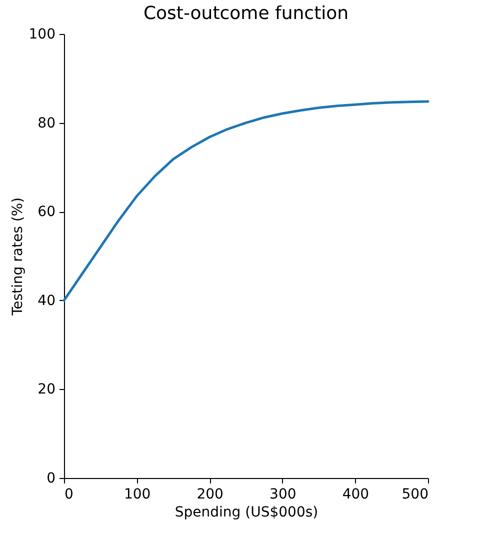 The image size is (504, 552). Describe the element at coordinates (47, 212) in the screenshot. I see `y-tick-label: 60` at that location.